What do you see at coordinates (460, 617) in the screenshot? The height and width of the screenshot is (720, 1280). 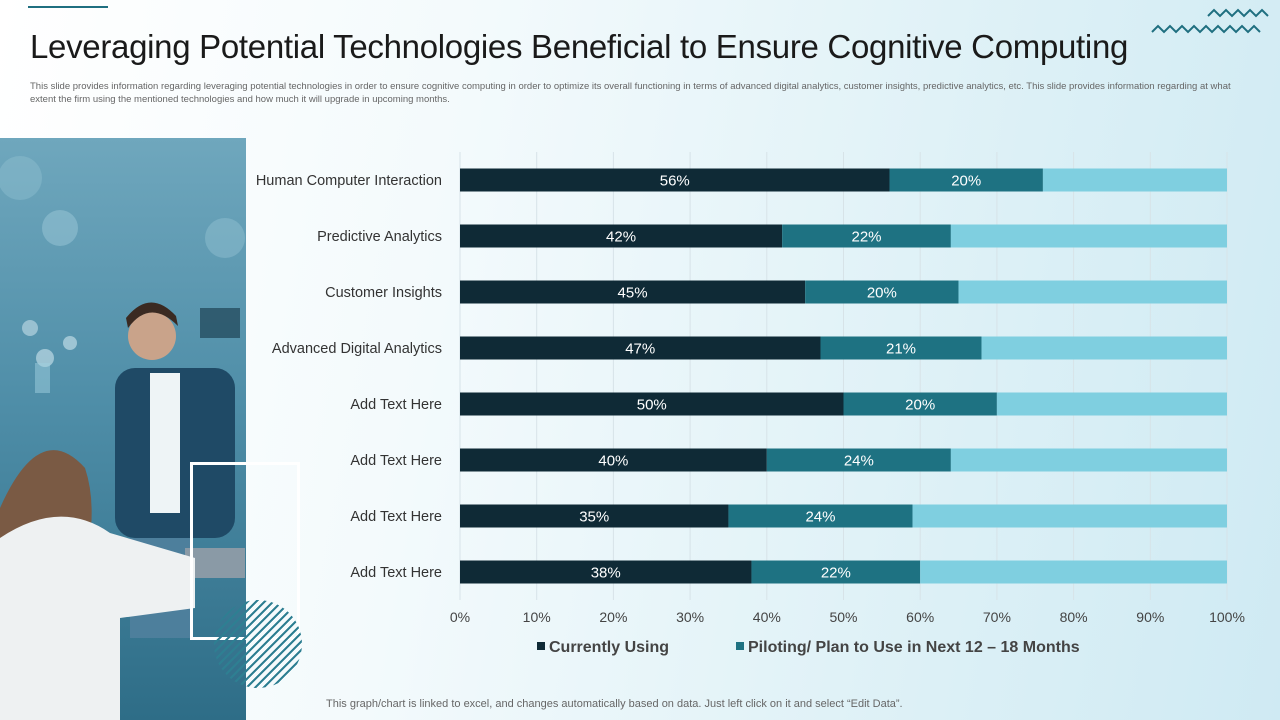 I see `x-tick-label: 0%` at bounding box center [460, 617].